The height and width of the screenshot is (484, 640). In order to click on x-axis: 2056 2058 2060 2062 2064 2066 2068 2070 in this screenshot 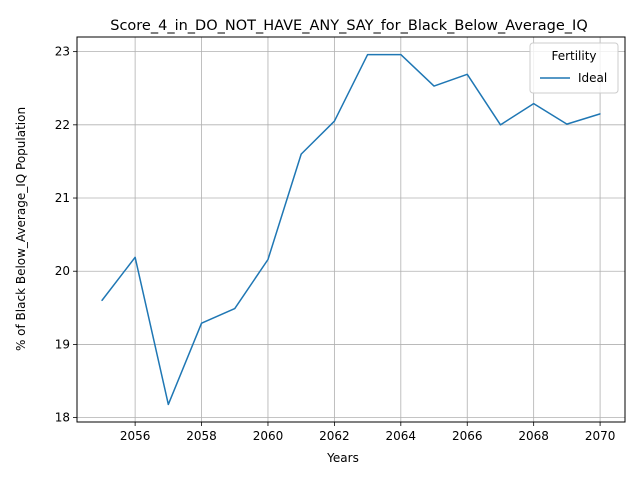, I will do `click(368, 432)`.